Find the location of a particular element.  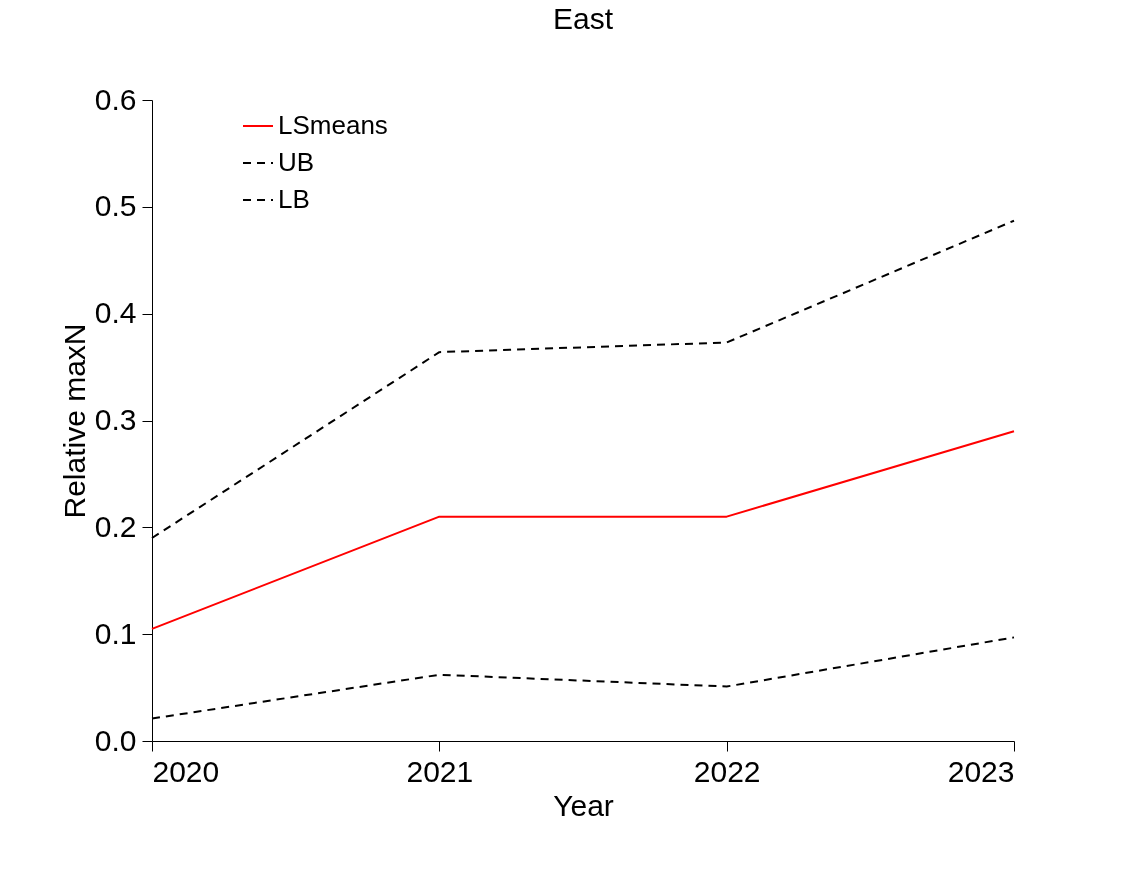

legend-label: LB is located at coordinates (294, 199).